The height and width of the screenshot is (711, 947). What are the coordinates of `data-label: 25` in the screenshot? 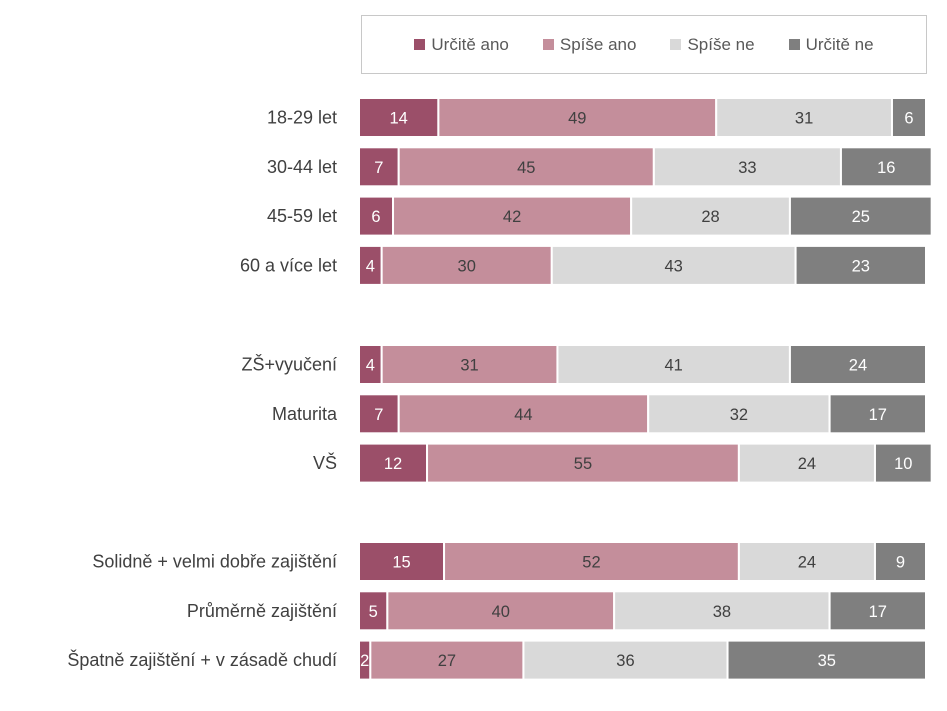 It's located at (861, 217).